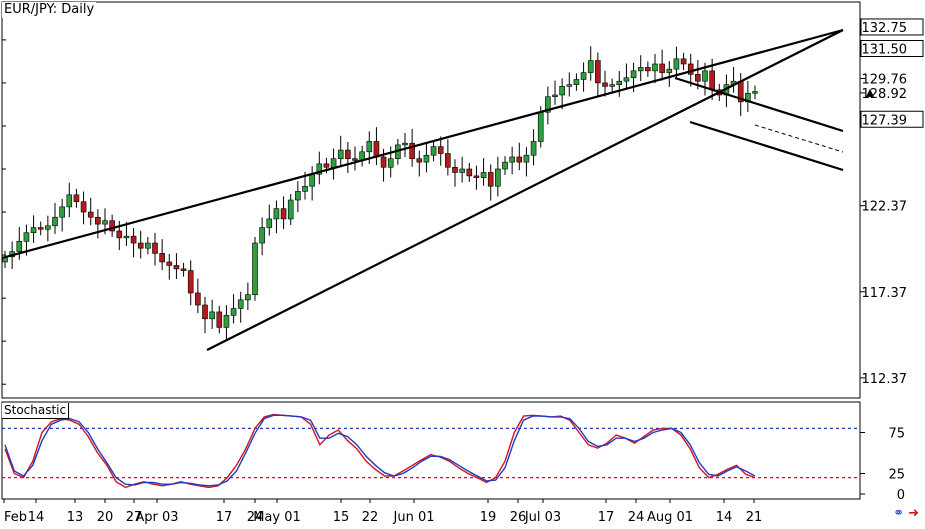  What do you see at coordinates (542, 517) in the screenshot?
I see `x-axis-label: Jul 03` at bounding box center [542, 517].